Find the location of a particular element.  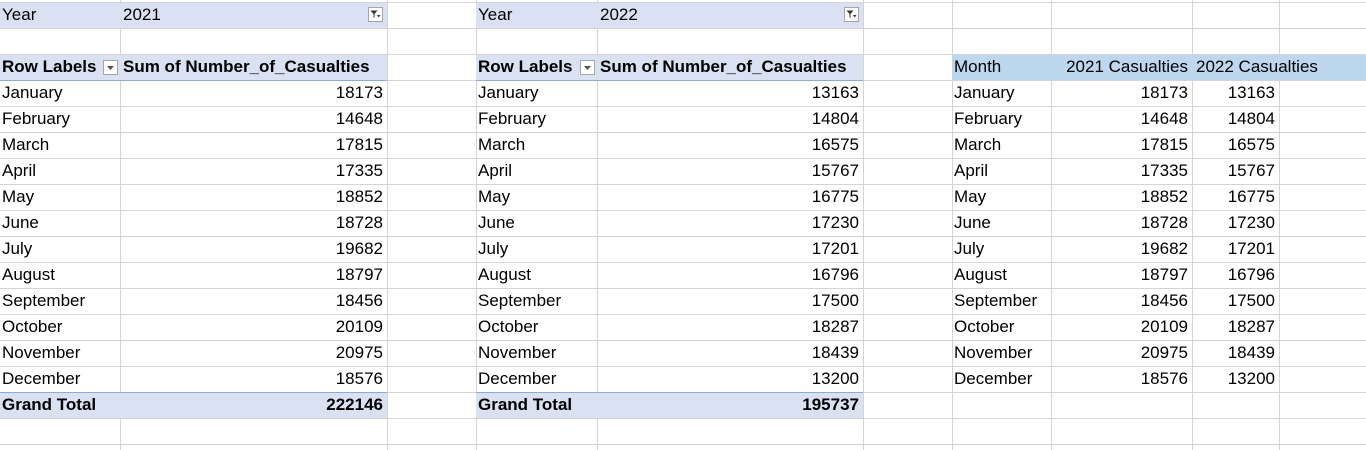

summary-header-2021: 2021 Casualties is located at coordinates (1127, 66).